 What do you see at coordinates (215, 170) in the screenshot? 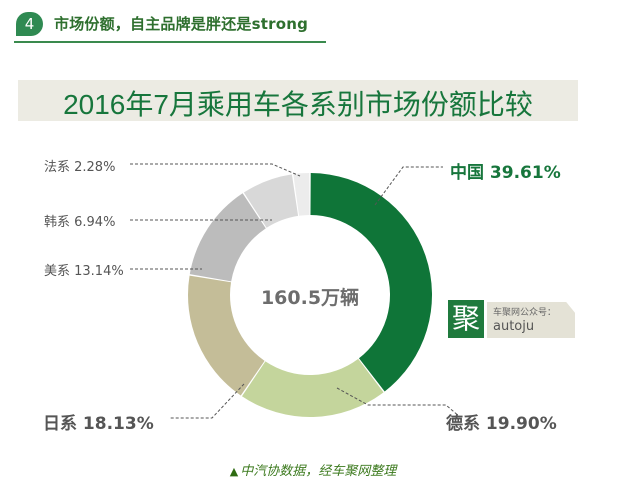
I see `leader-line-france` at bounding box center [215, 170].